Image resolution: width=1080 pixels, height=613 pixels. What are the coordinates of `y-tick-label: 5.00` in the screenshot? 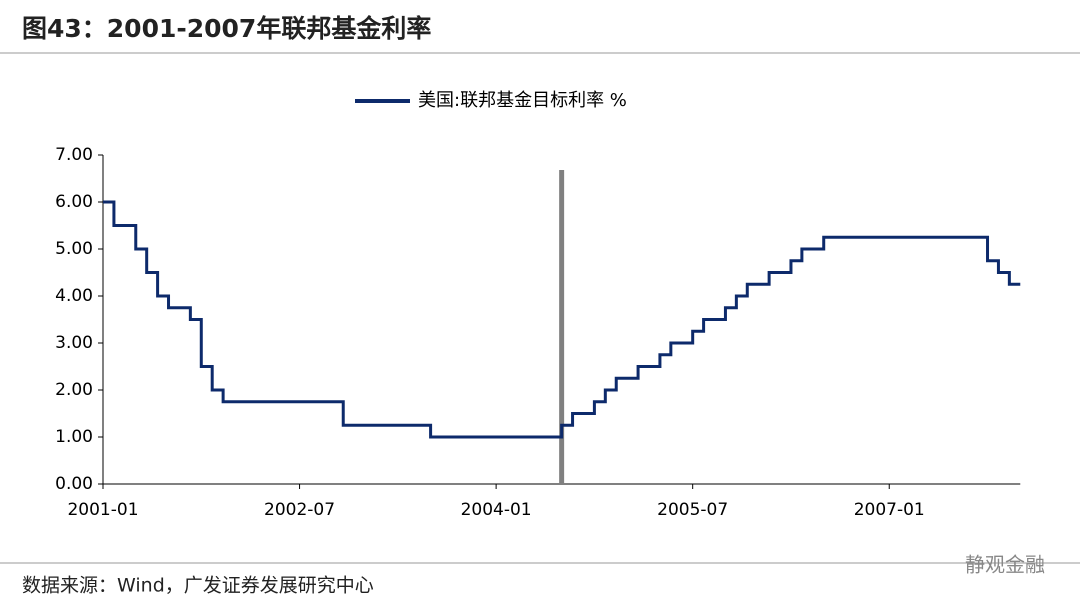 It's located at (74, 249).